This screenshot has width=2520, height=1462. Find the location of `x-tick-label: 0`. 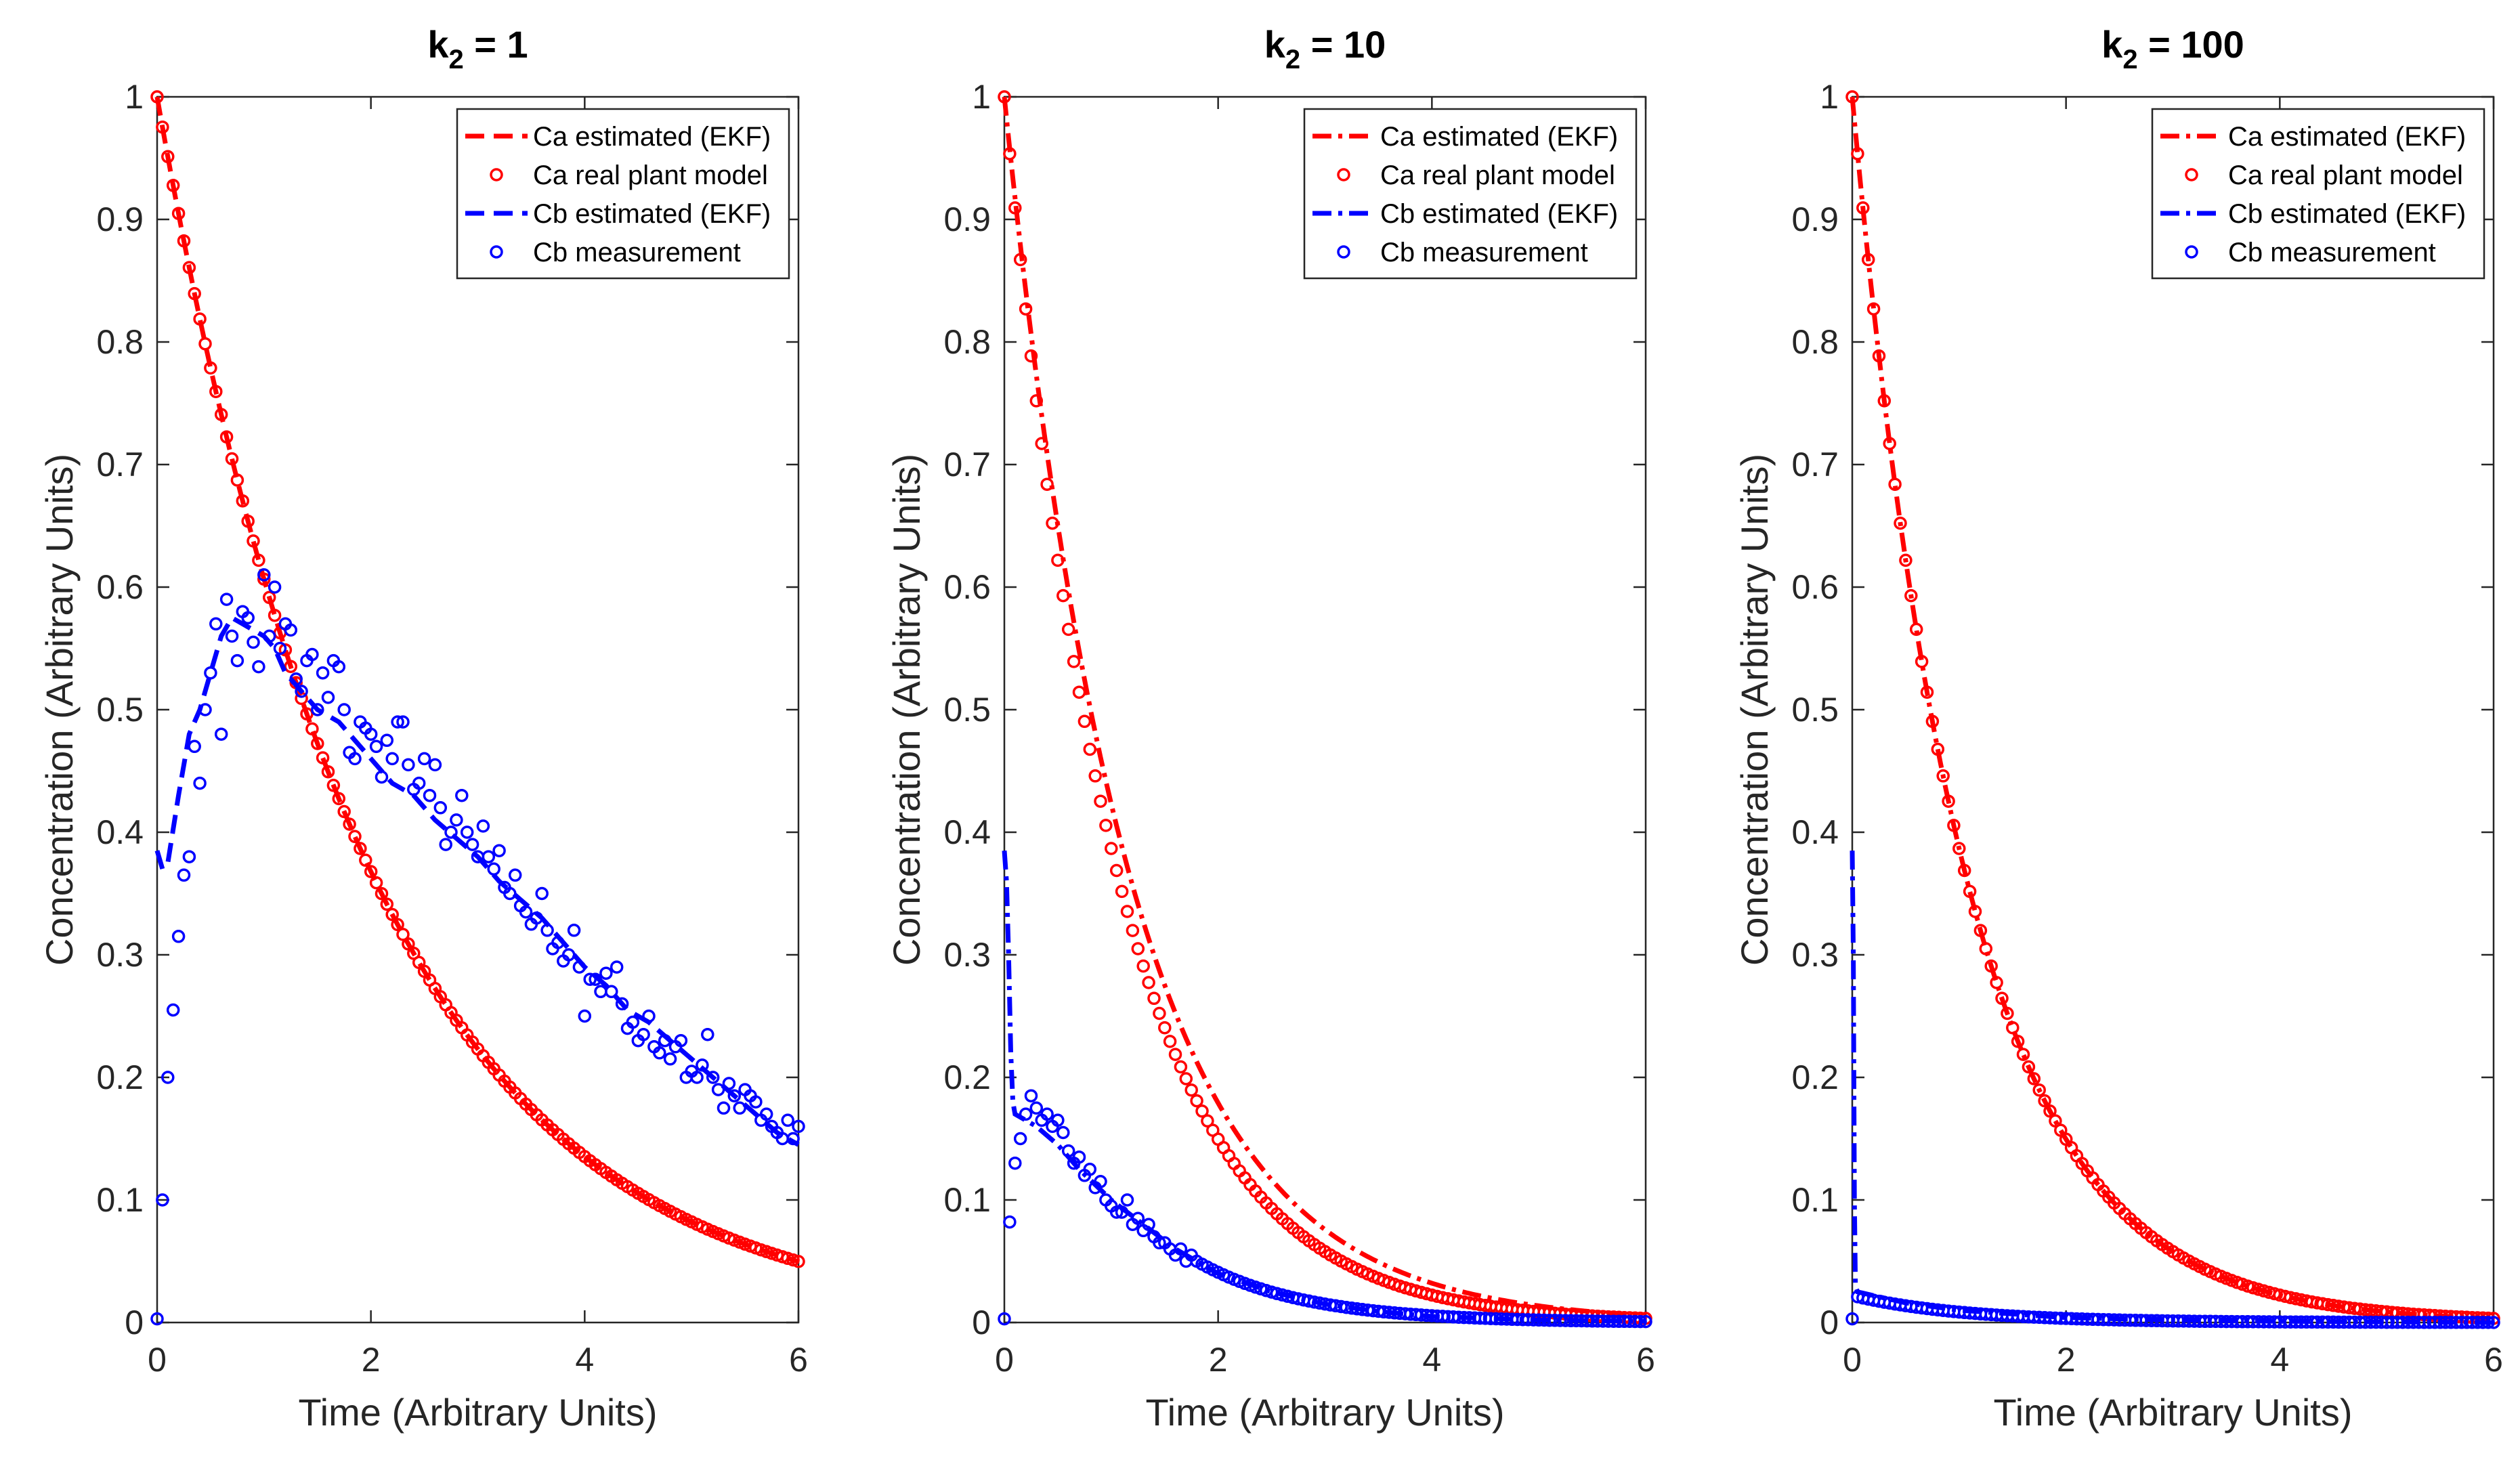

x-tick-label: 0 is located at coordinates (1852, 1360).